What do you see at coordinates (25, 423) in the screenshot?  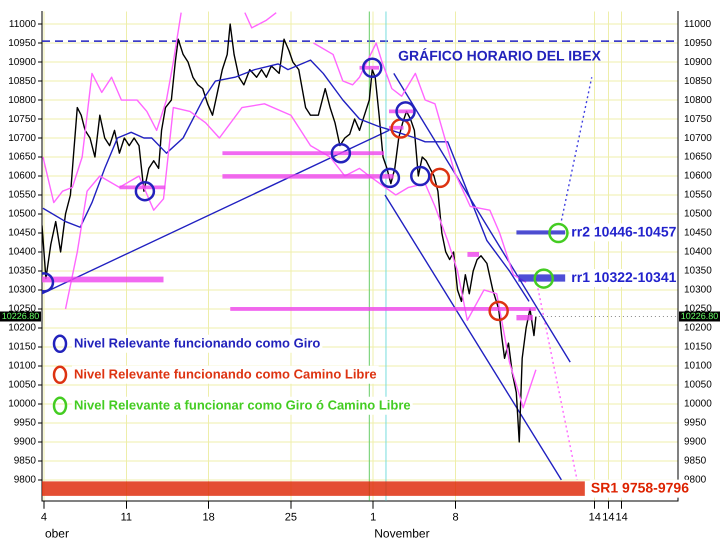 I see `y-tick-label: 9950` at bounding box center [25, 423].